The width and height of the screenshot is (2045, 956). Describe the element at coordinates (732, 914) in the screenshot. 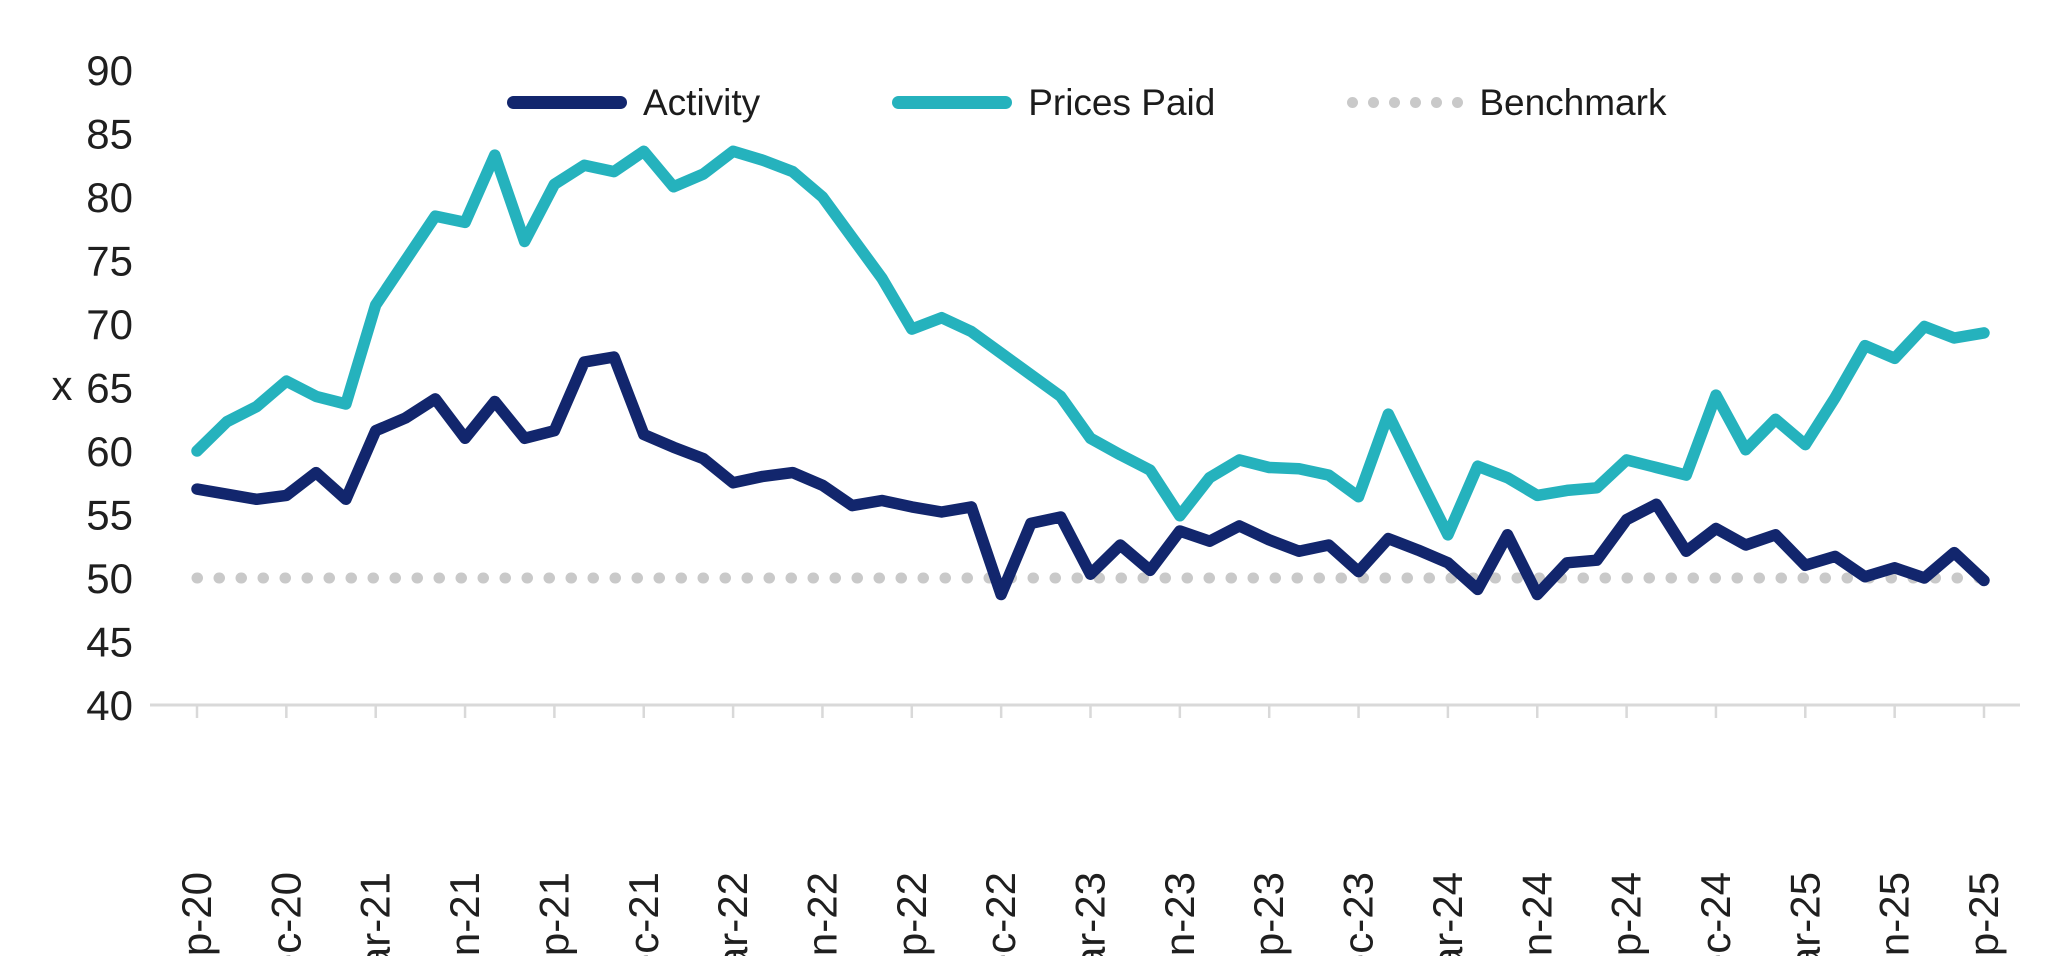

I see `x-tick-label: Mar-22` at that location.